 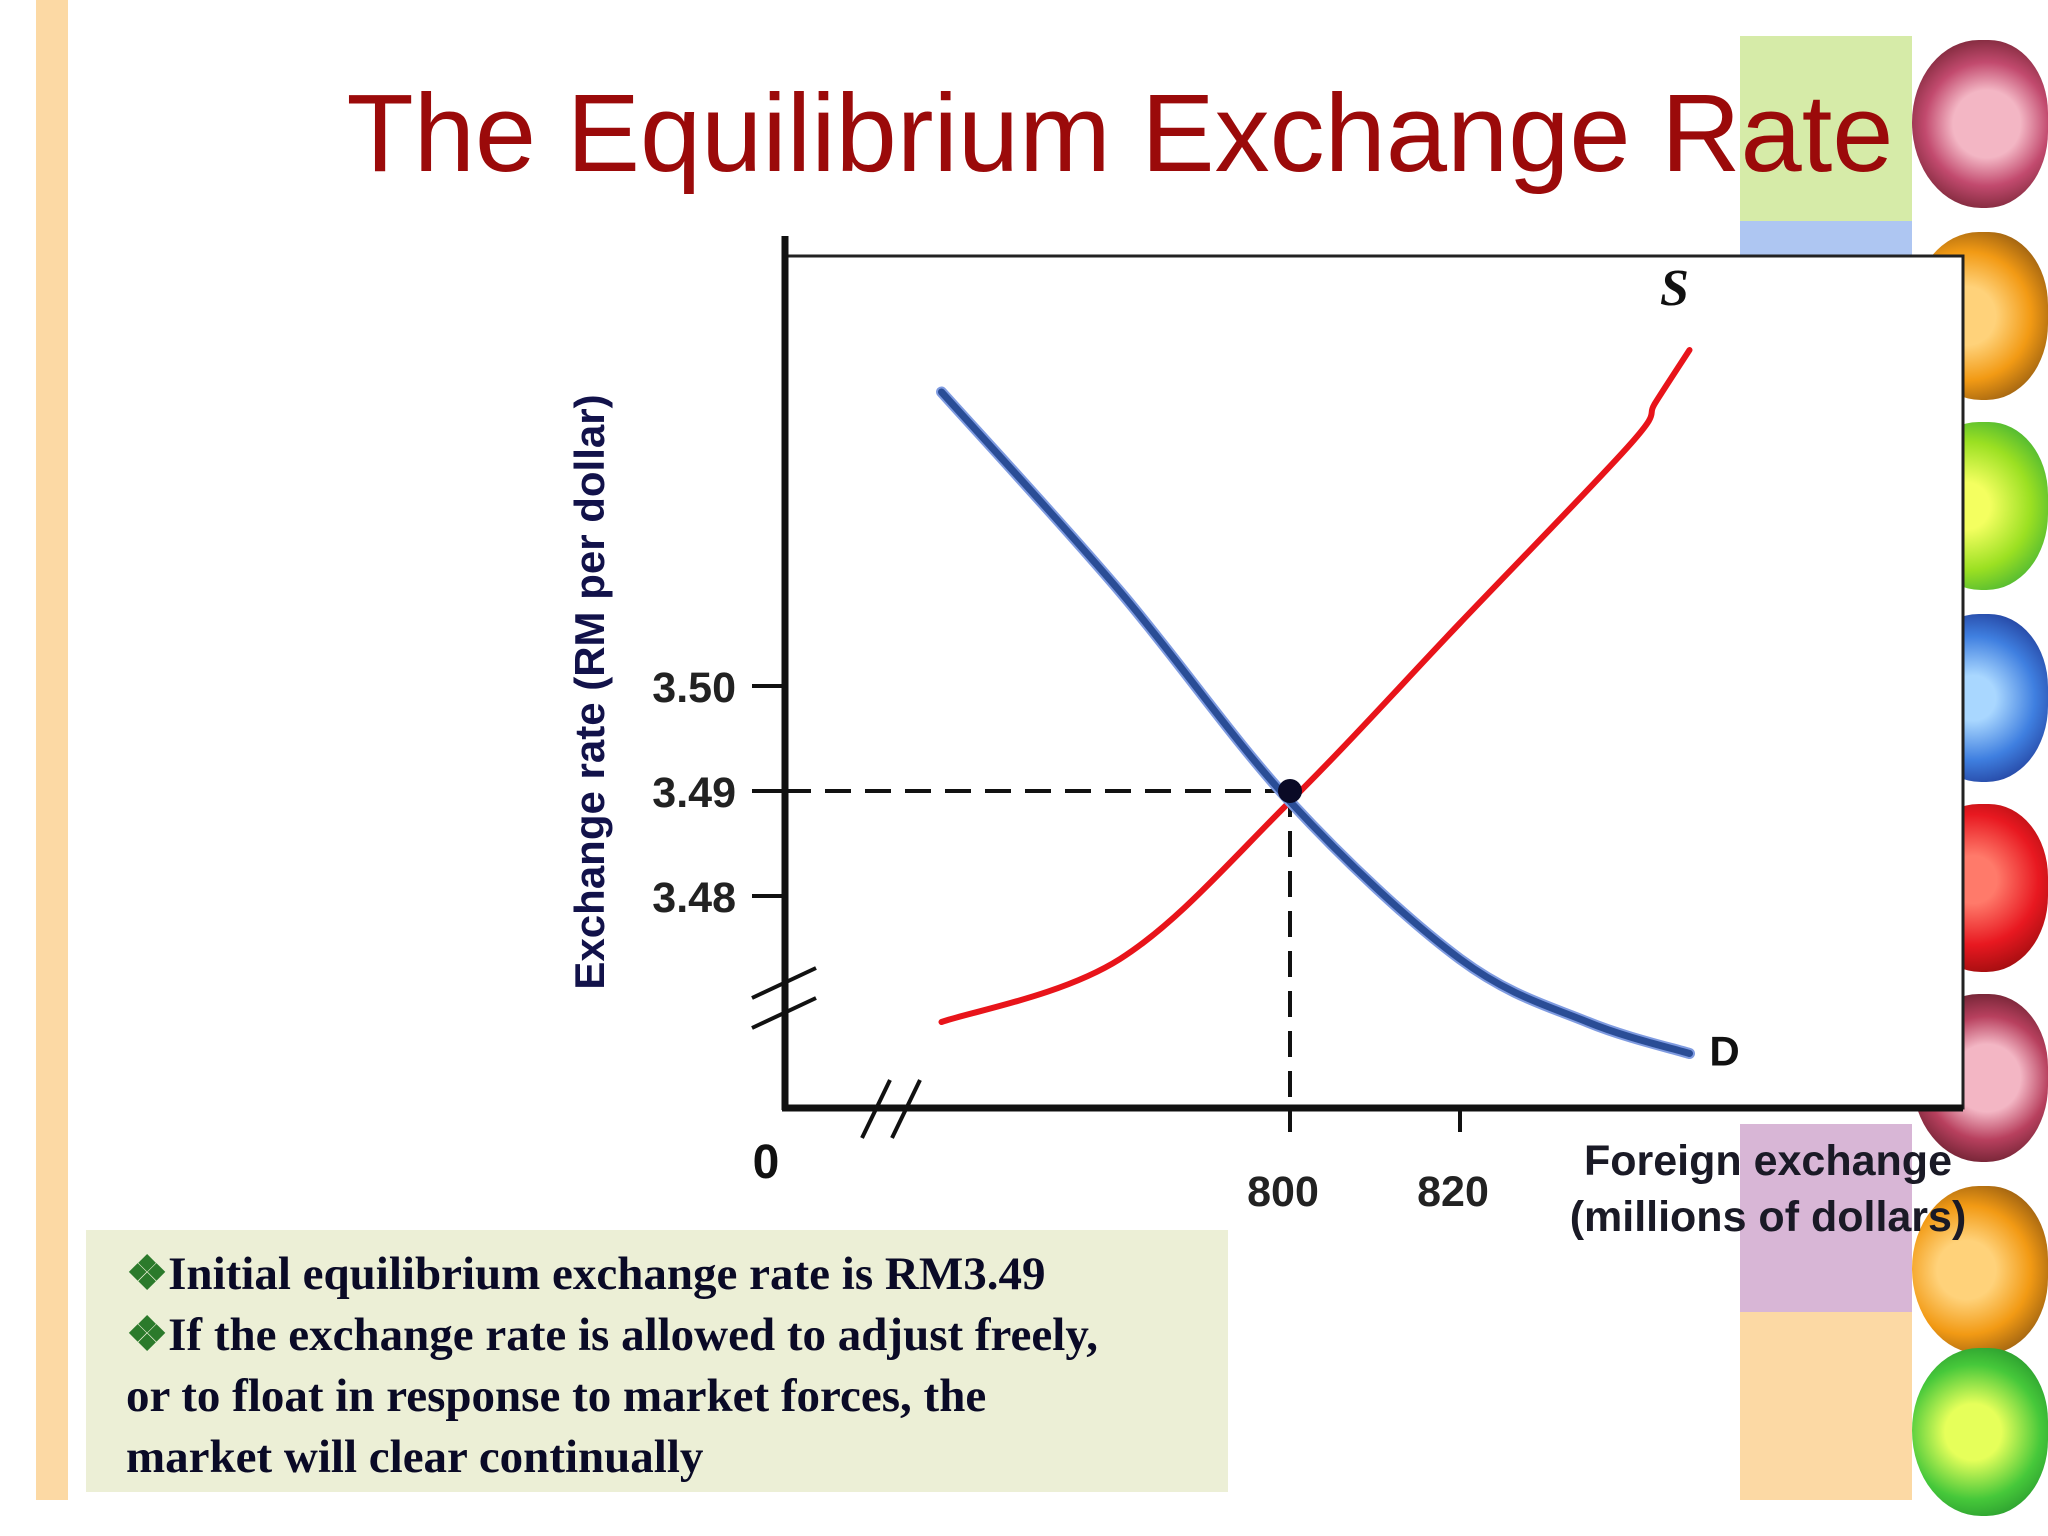 What do you see at coordinates (1120, 133) in the screenshot?
I see `slide-title: The Equilibrium Exchange Rate` at bounding box center [1120, 133].